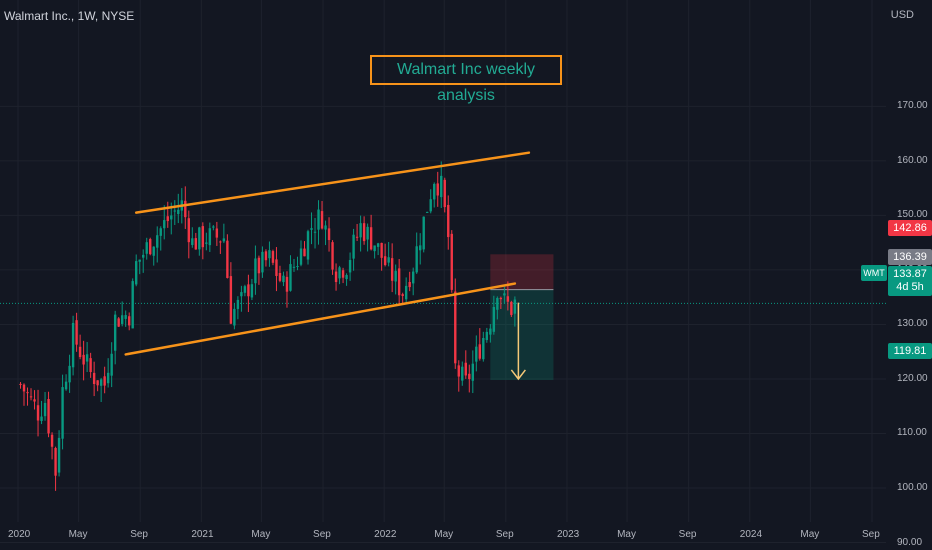  Describe the element at coordinates (19, 534) in the screenshot. I see `time-tick-label: 2020` at that location.